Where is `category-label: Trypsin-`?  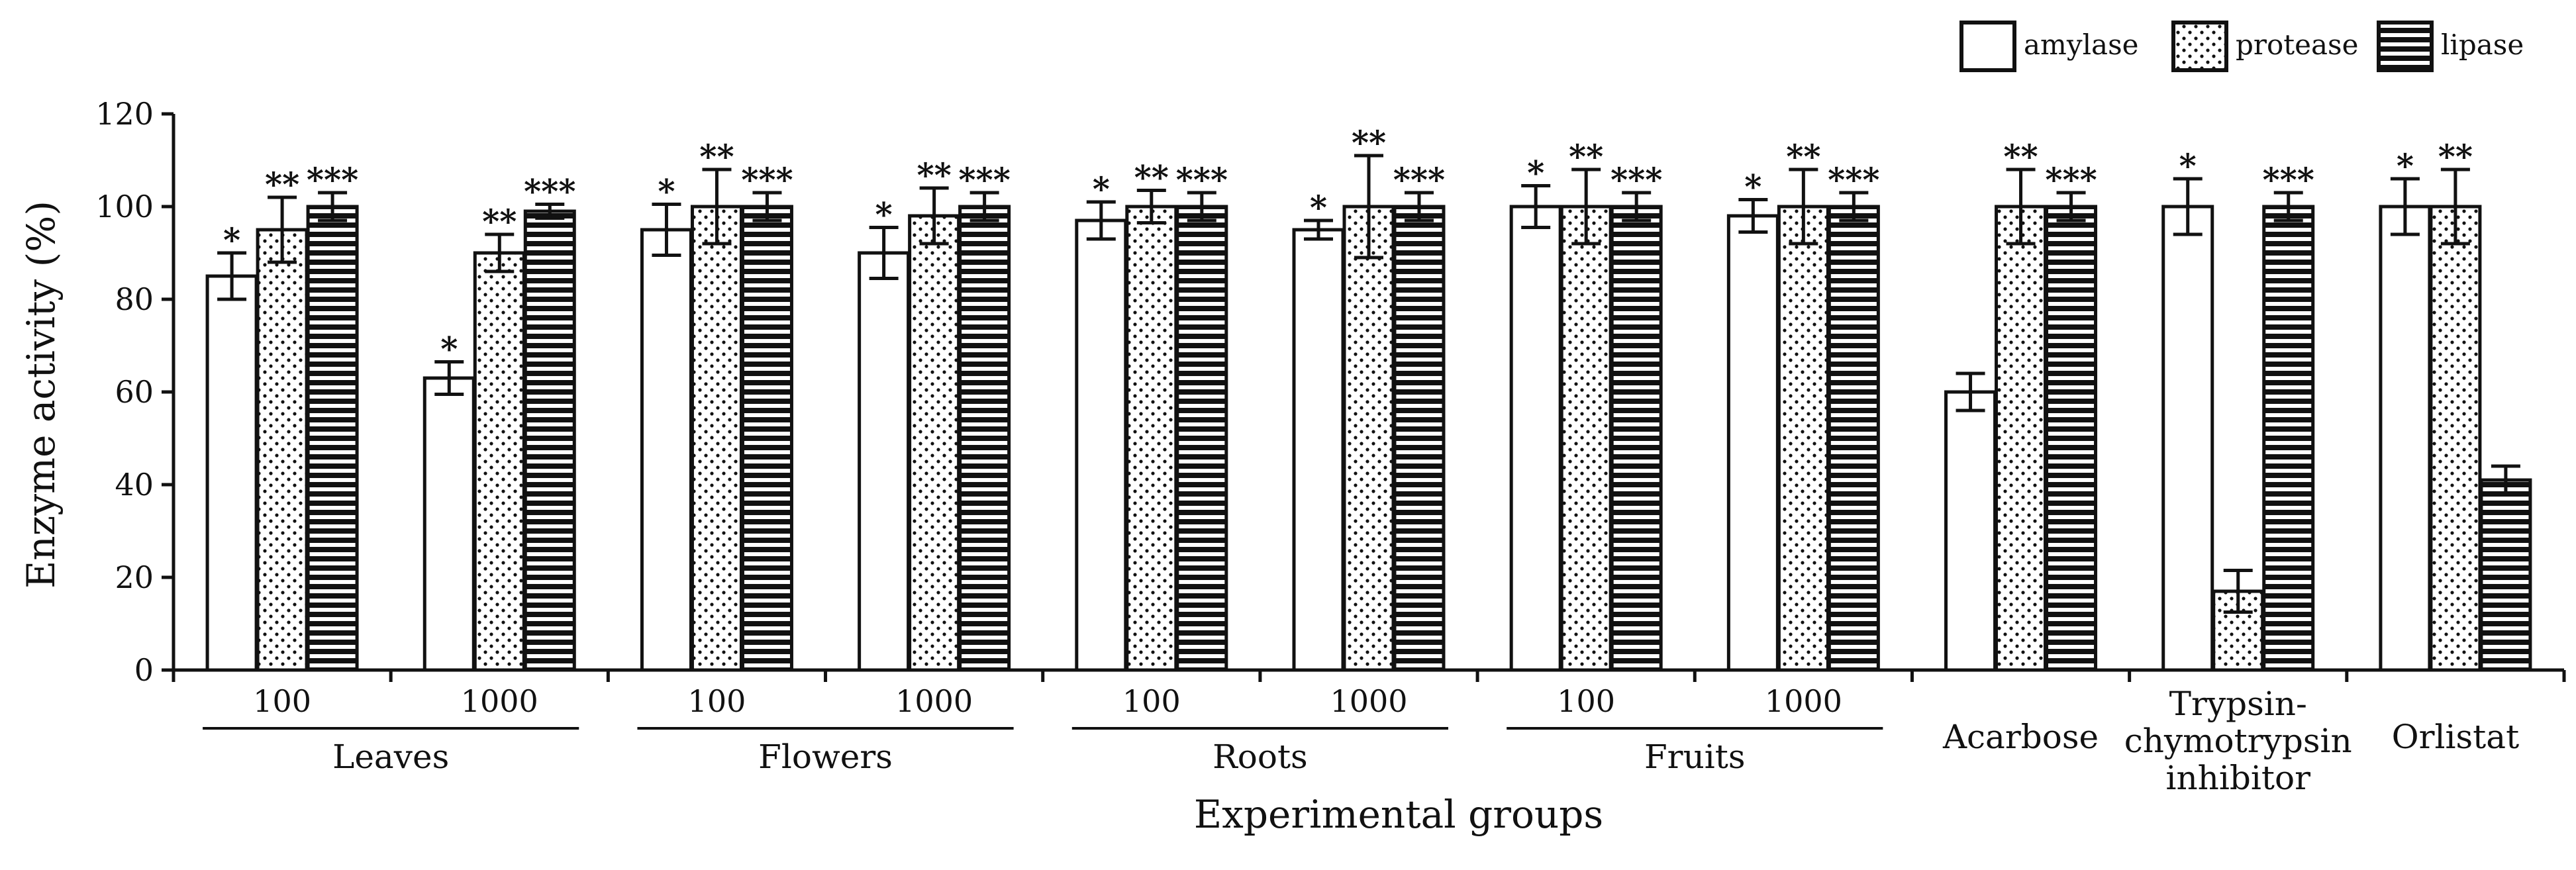
category-label: Trypsin- is located at coordinates (2238, 704).